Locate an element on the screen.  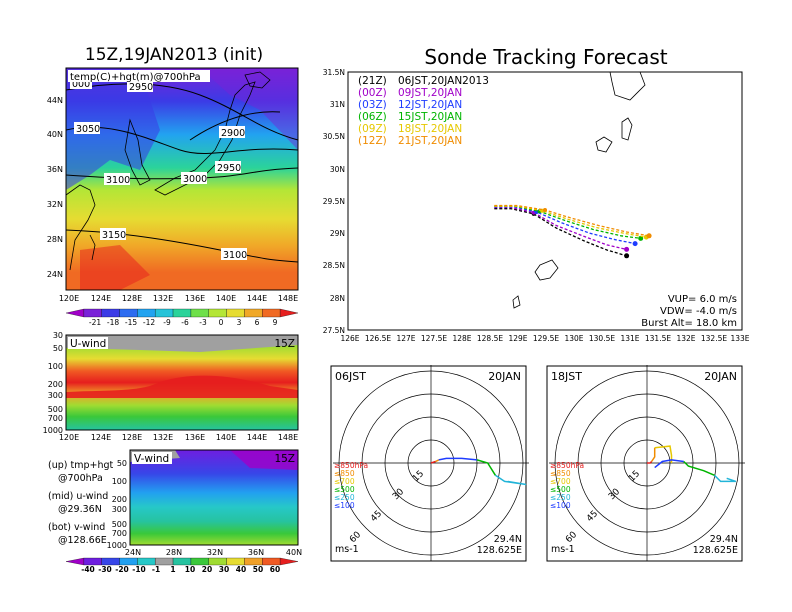
uwind-label-bg is located at coordinates (88, 343).